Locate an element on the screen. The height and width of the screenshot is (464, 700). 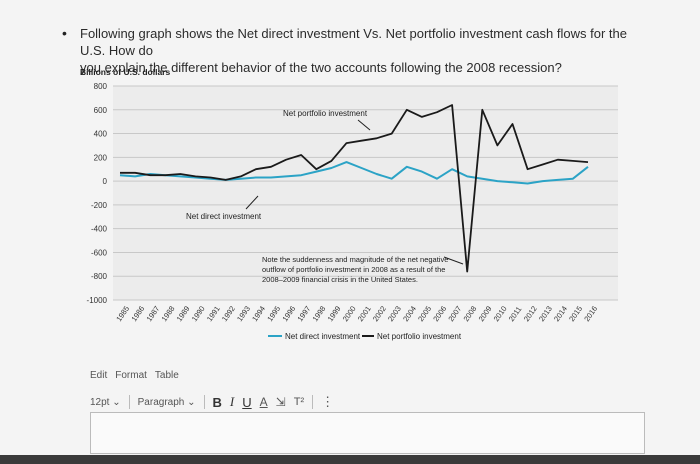
y-tick-label: 200 is located at coordinates (101, 157).